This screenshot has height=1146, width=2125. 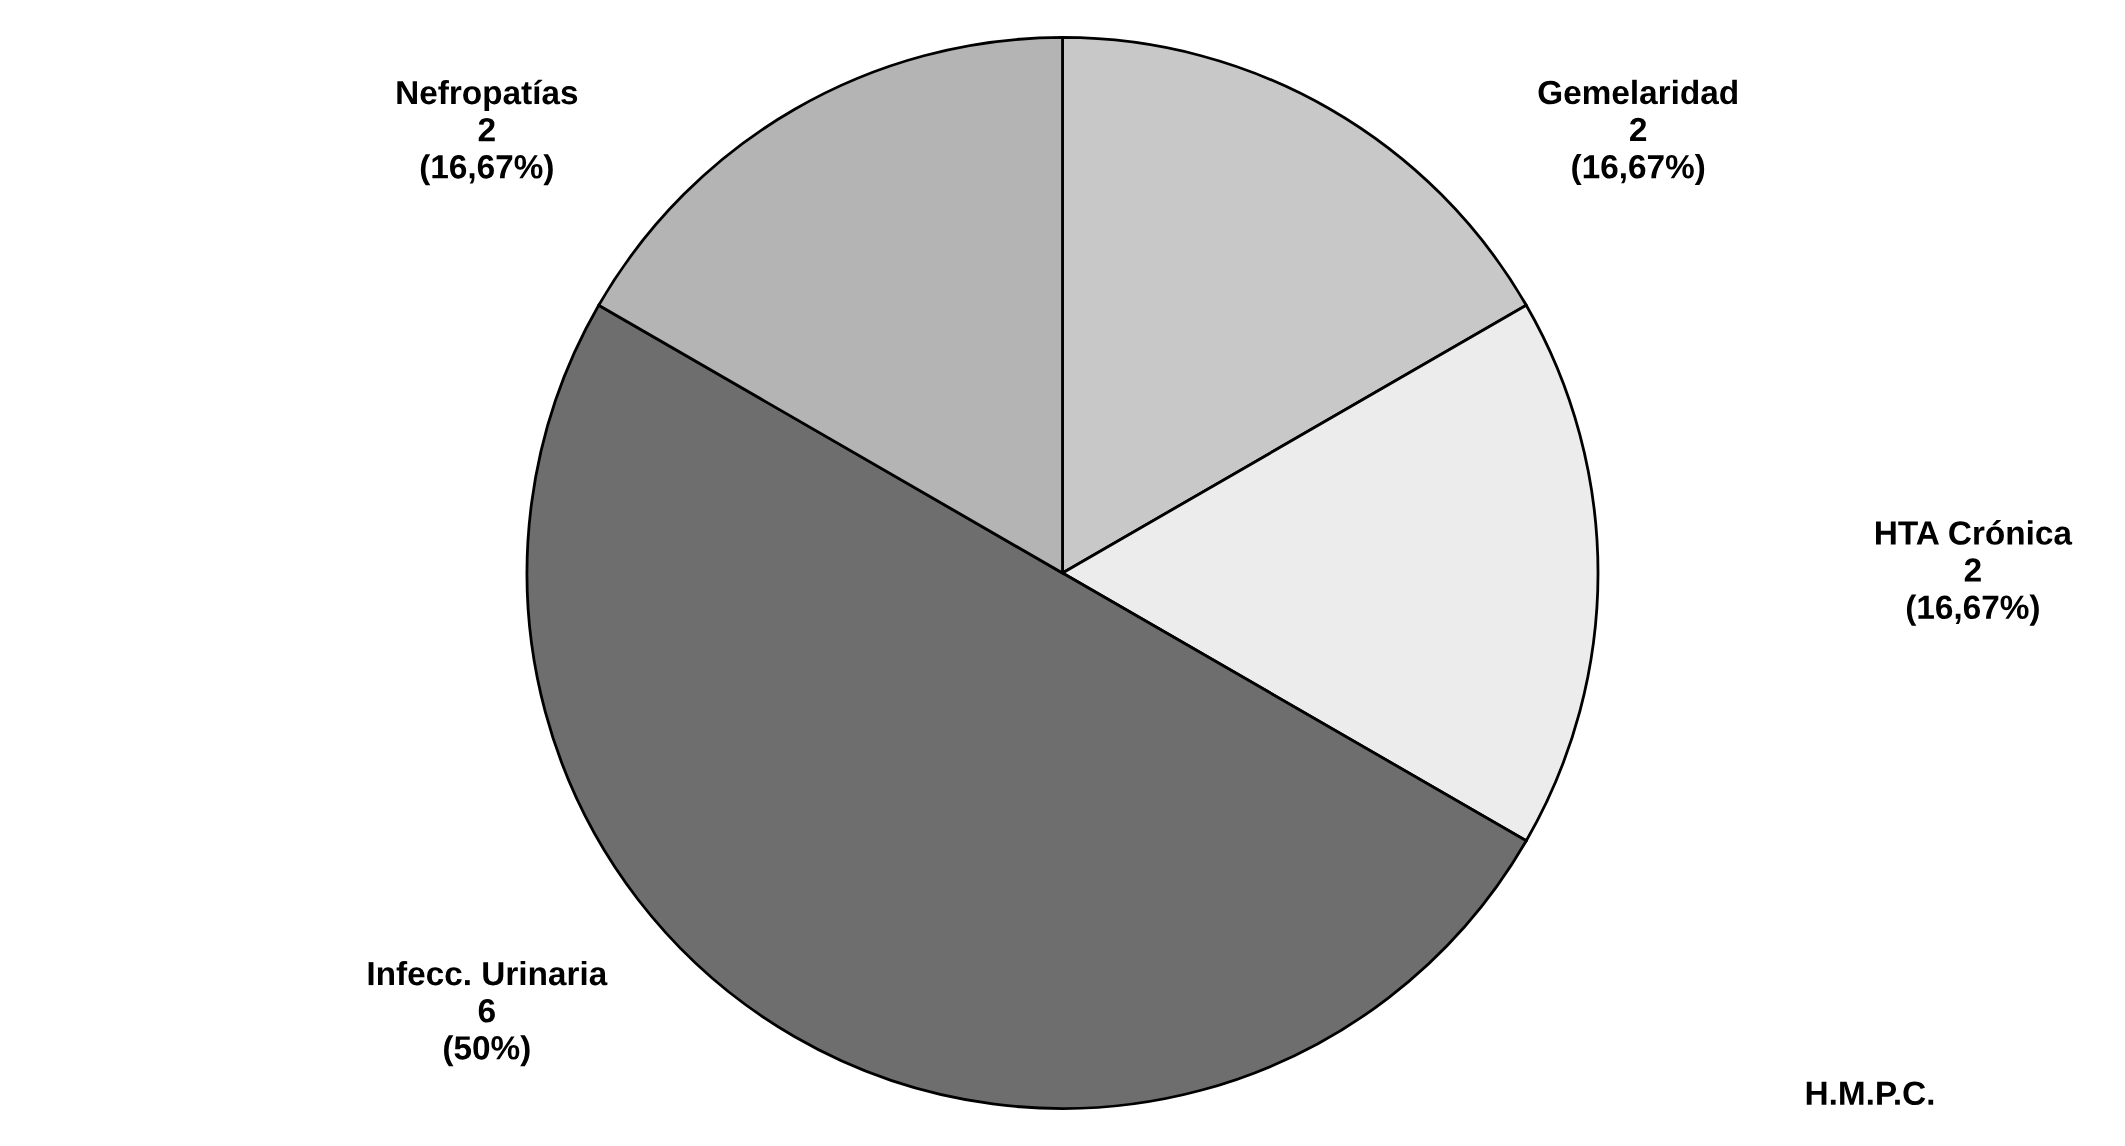 What do you see at coordinates (487, 95) in the screenshot?
I see `slice-label: Nefropatías` at bounding box center [487, 95].